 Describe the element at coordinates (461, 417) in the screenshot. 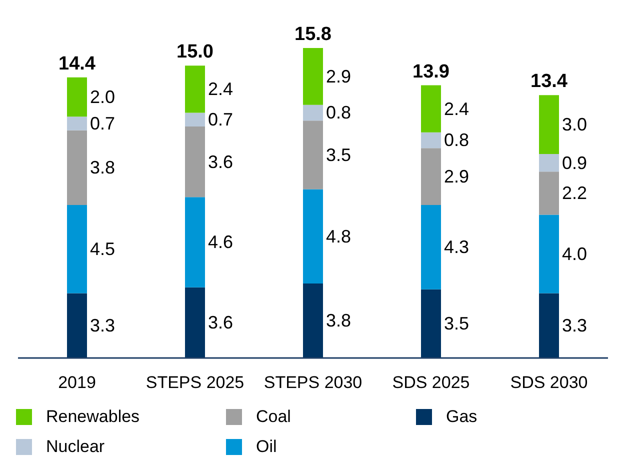

I see `legend-label: Gas` at that location.